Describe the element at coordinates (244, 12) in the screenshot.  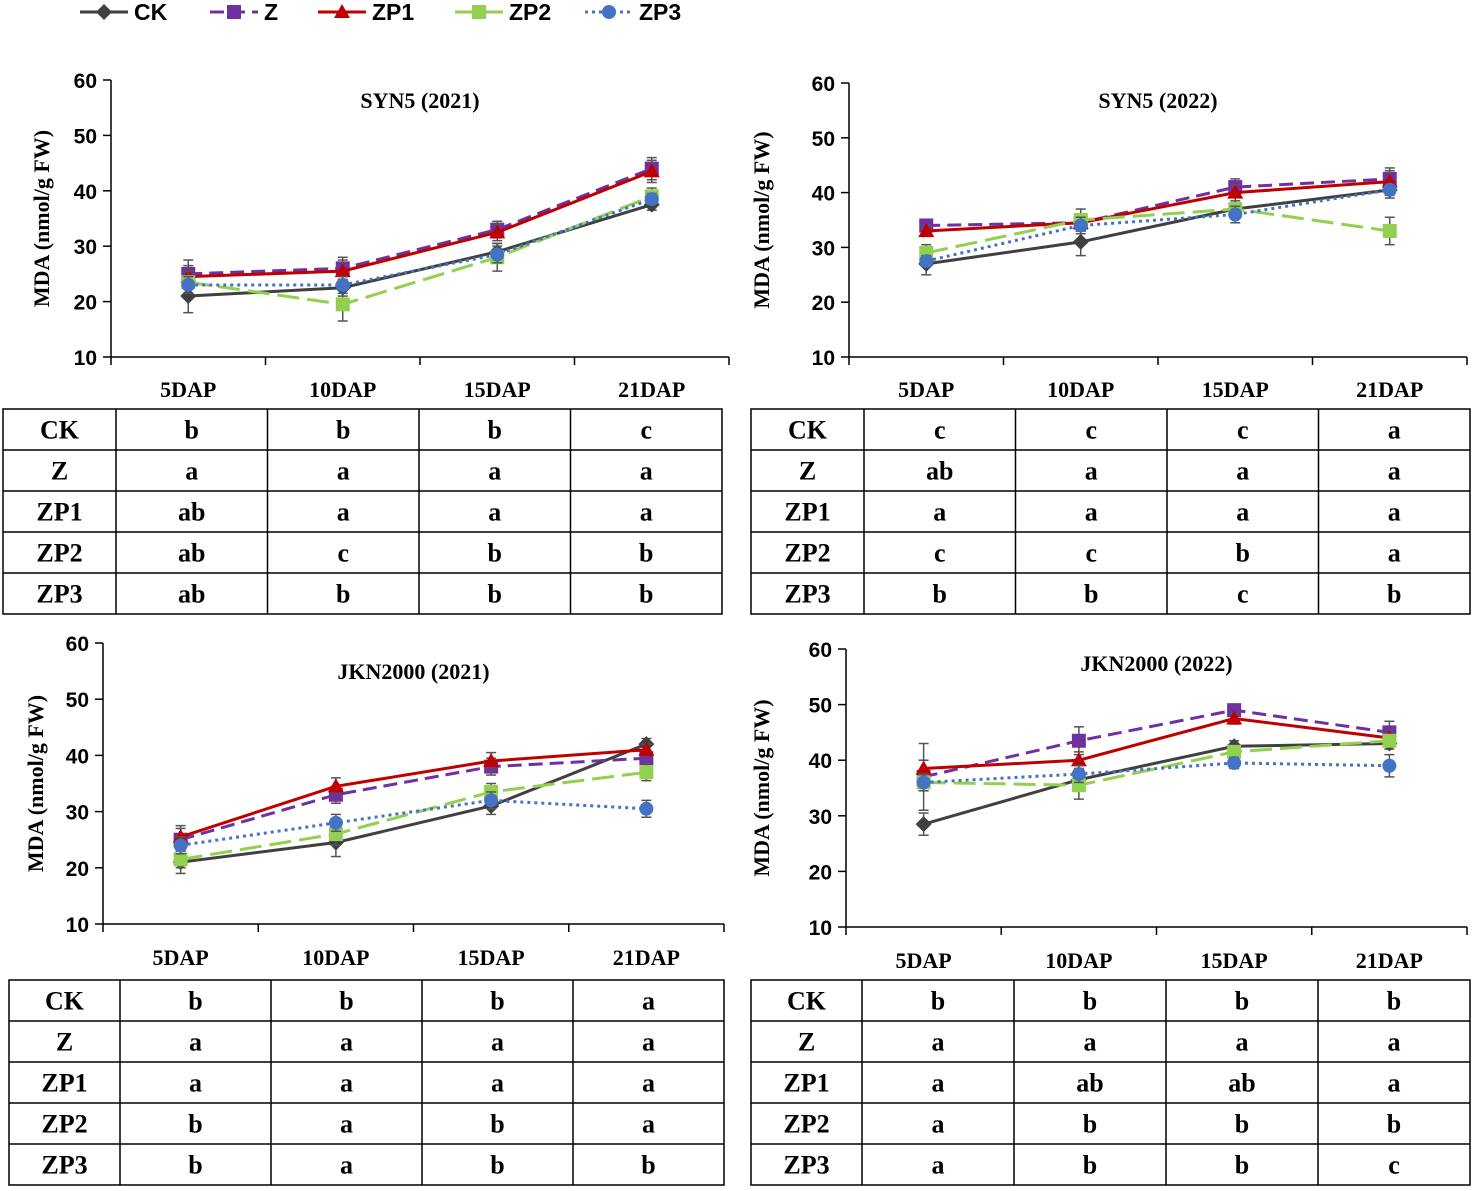
I see `legend-item-z: Z` at that location.